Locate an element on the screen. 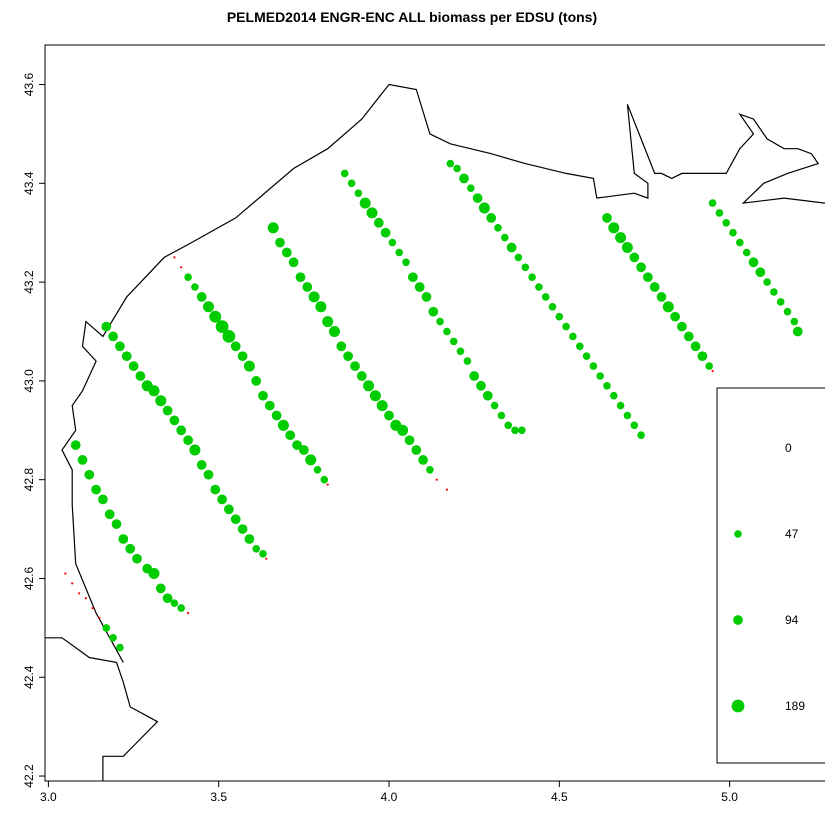 This screenshot has height=818, width=825. y-tick-label: 43.2 is located at coordinates (29, 282).